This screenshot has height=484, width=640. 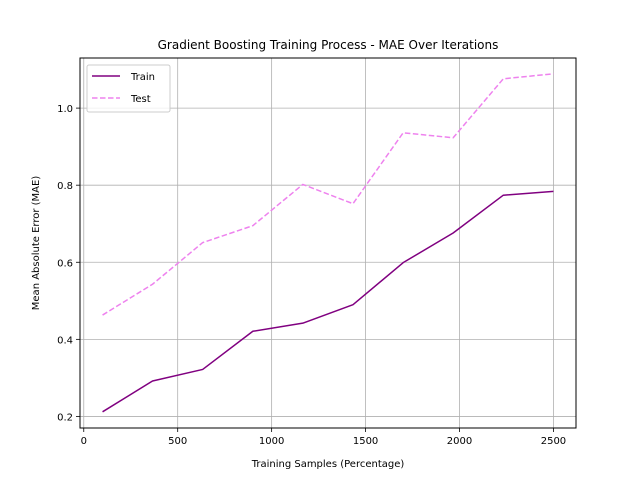 I want to click on x-tick-label: 500, so click(x=177, y=441).